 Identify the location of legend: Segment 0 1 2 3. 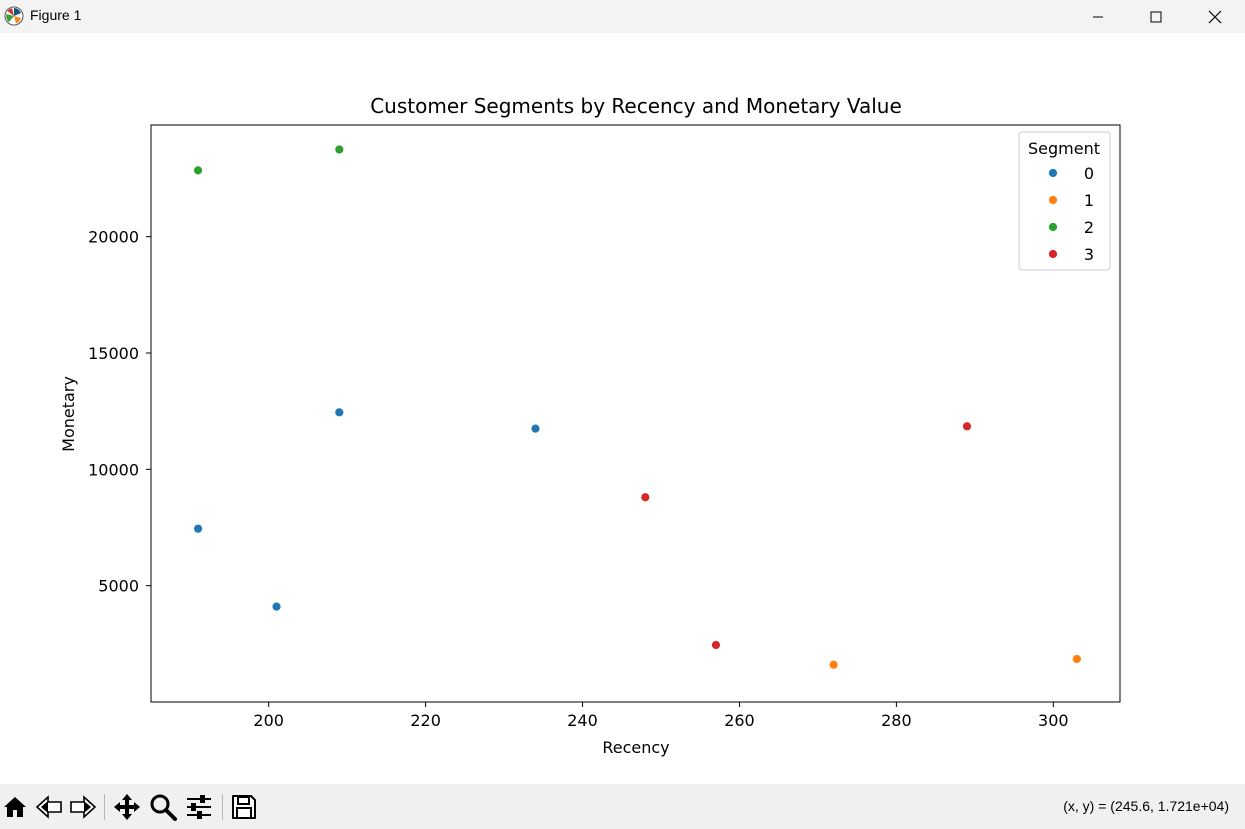
(1064, 201).